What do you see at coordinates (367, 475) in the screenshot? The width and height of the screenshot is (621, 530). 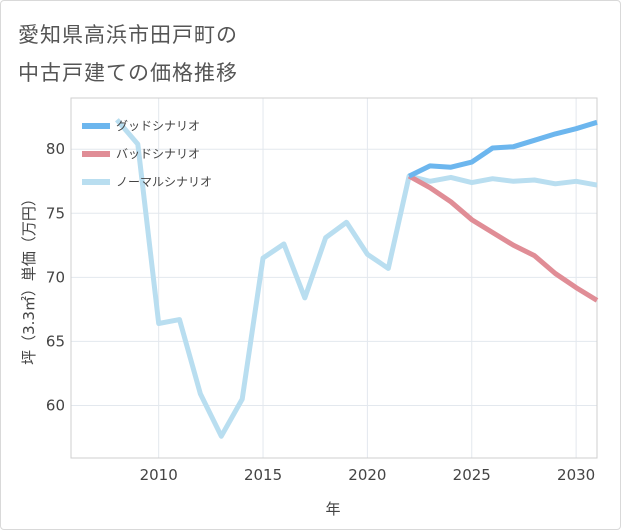 I see `x-tick-label-2020: 2020` at bounding box center [367, 475].